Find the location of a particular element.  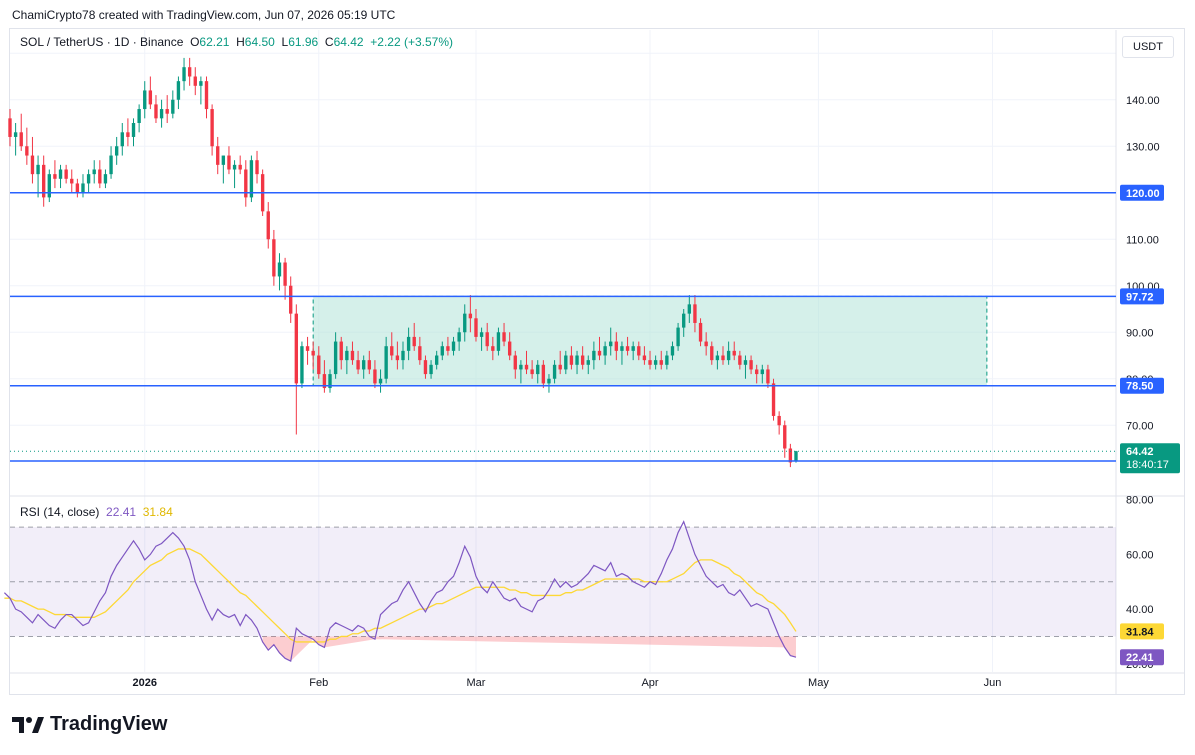

rsi-value: 22.41 is located at coordinates (121, 512).